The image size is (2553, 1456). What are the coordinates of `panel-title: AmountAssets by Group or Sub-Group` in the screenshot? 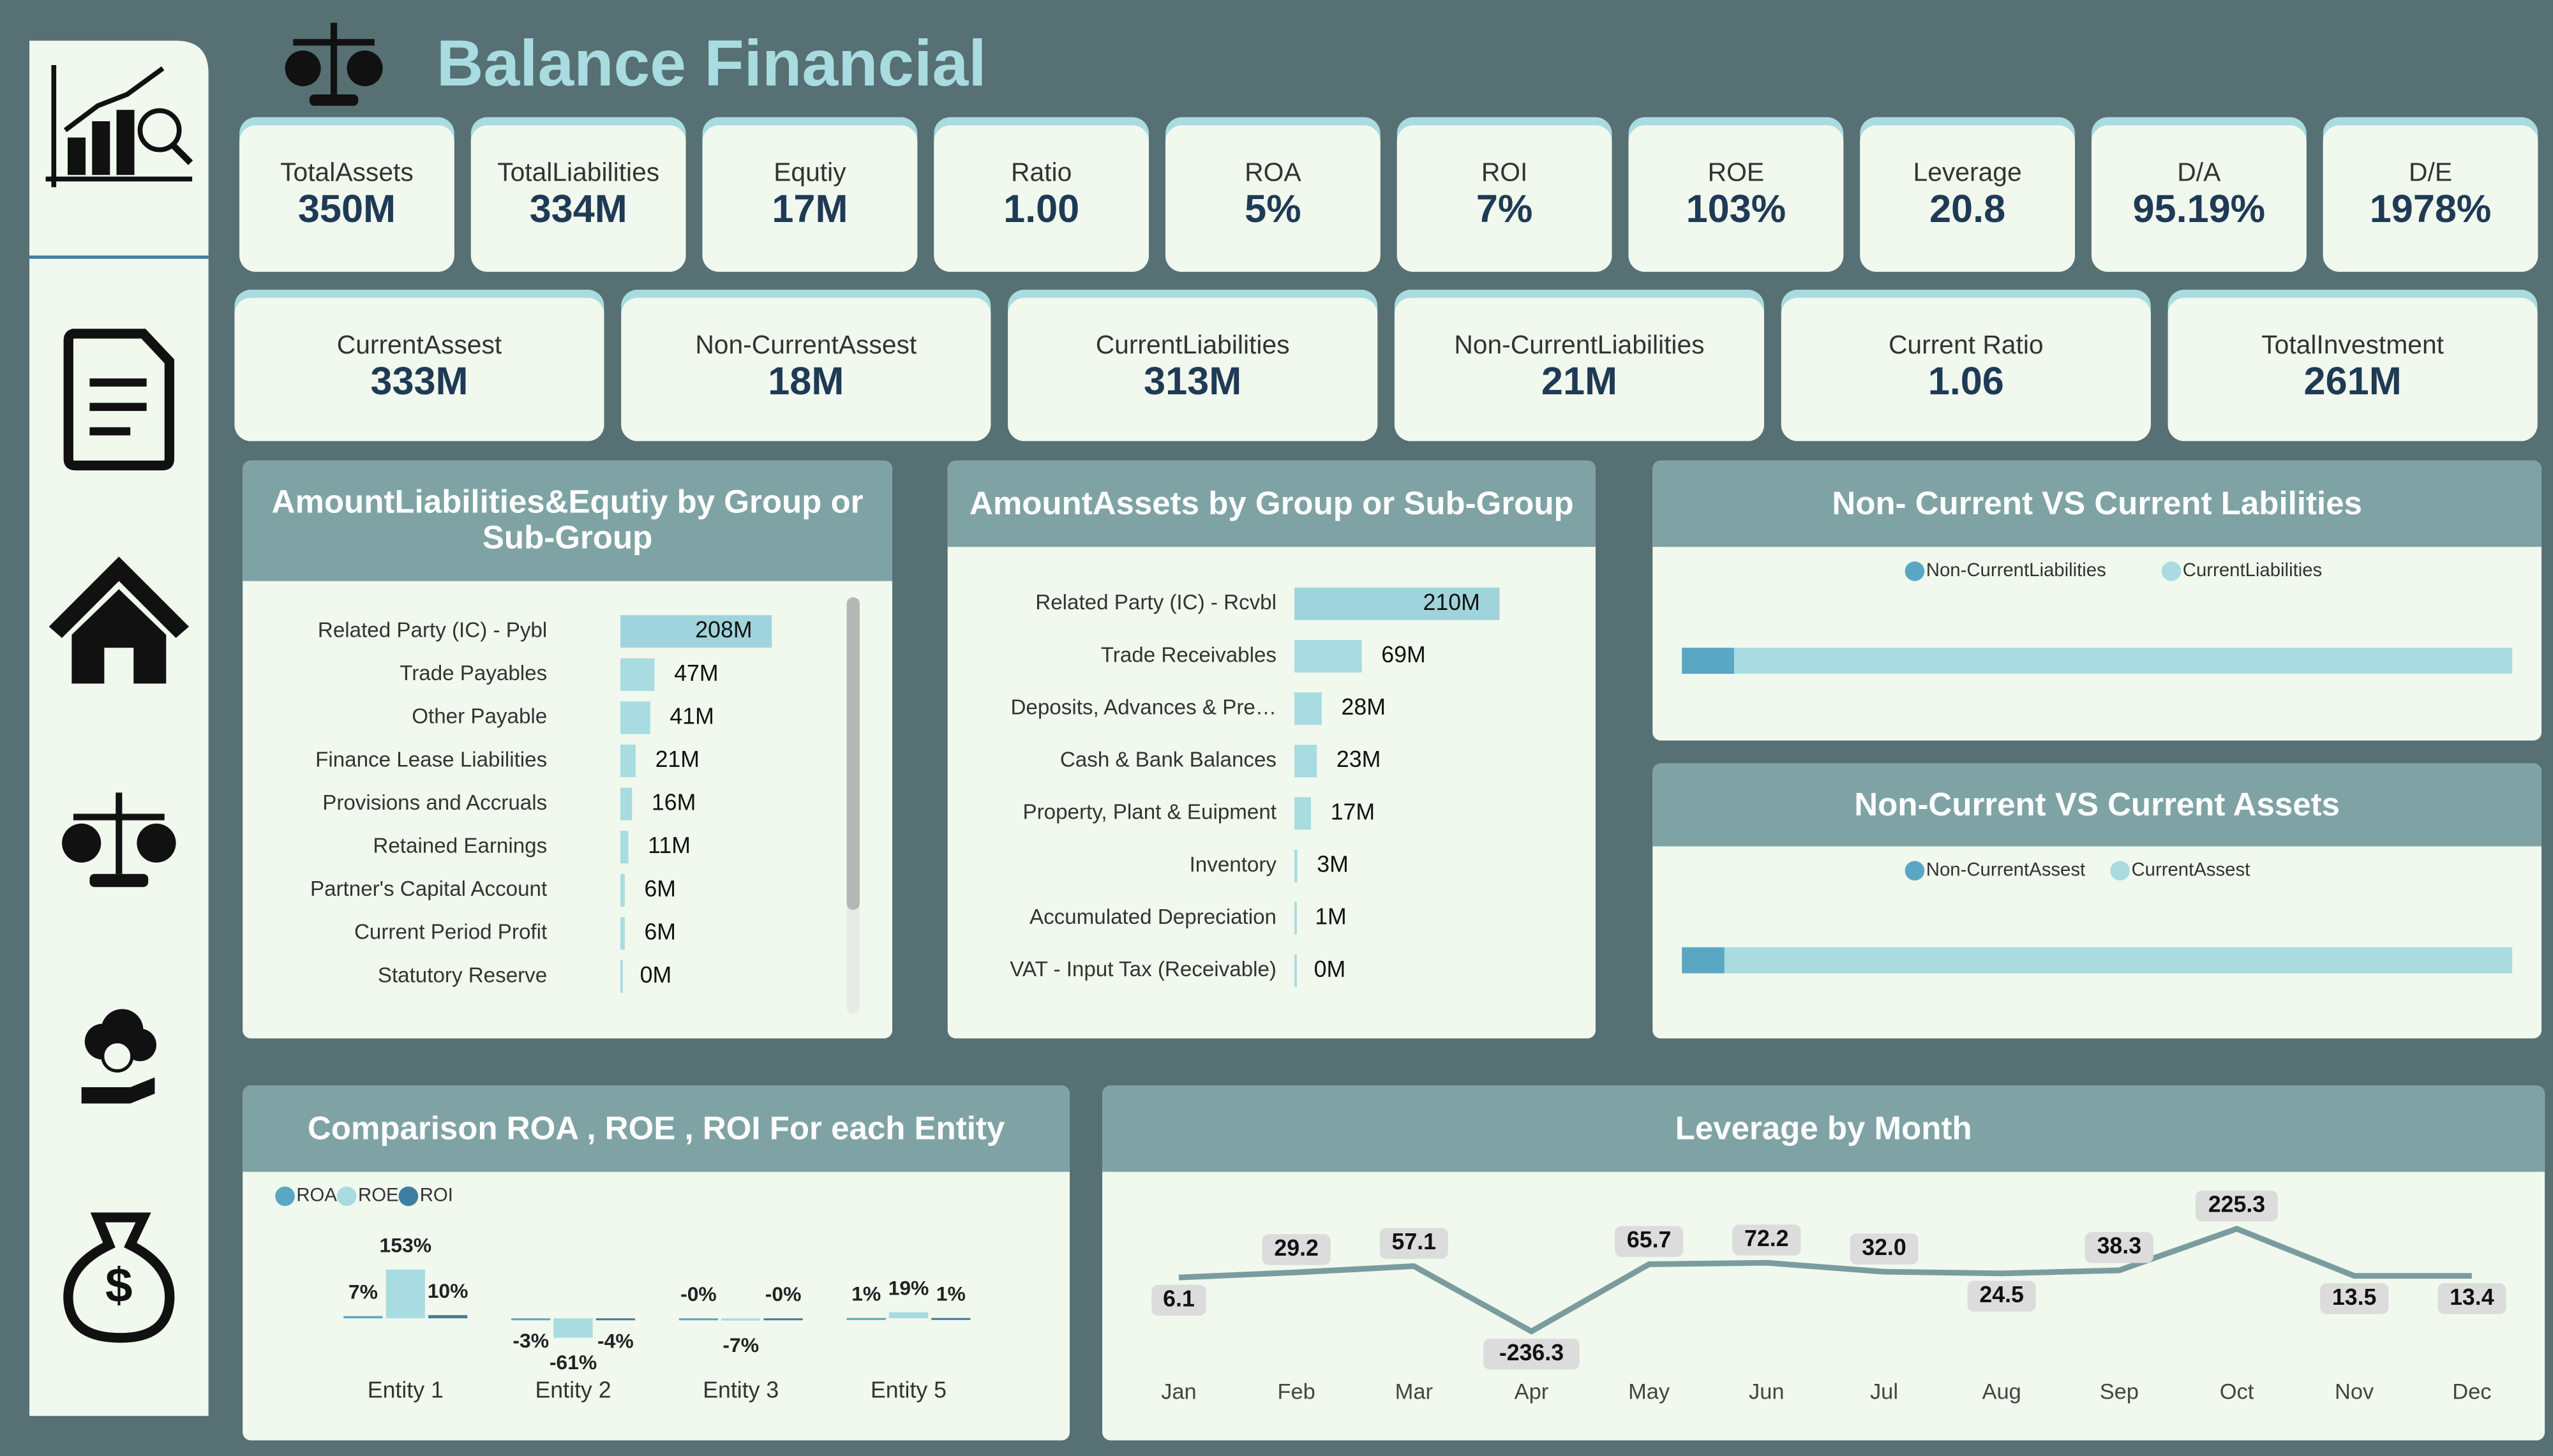 It's located at (1272, 504).